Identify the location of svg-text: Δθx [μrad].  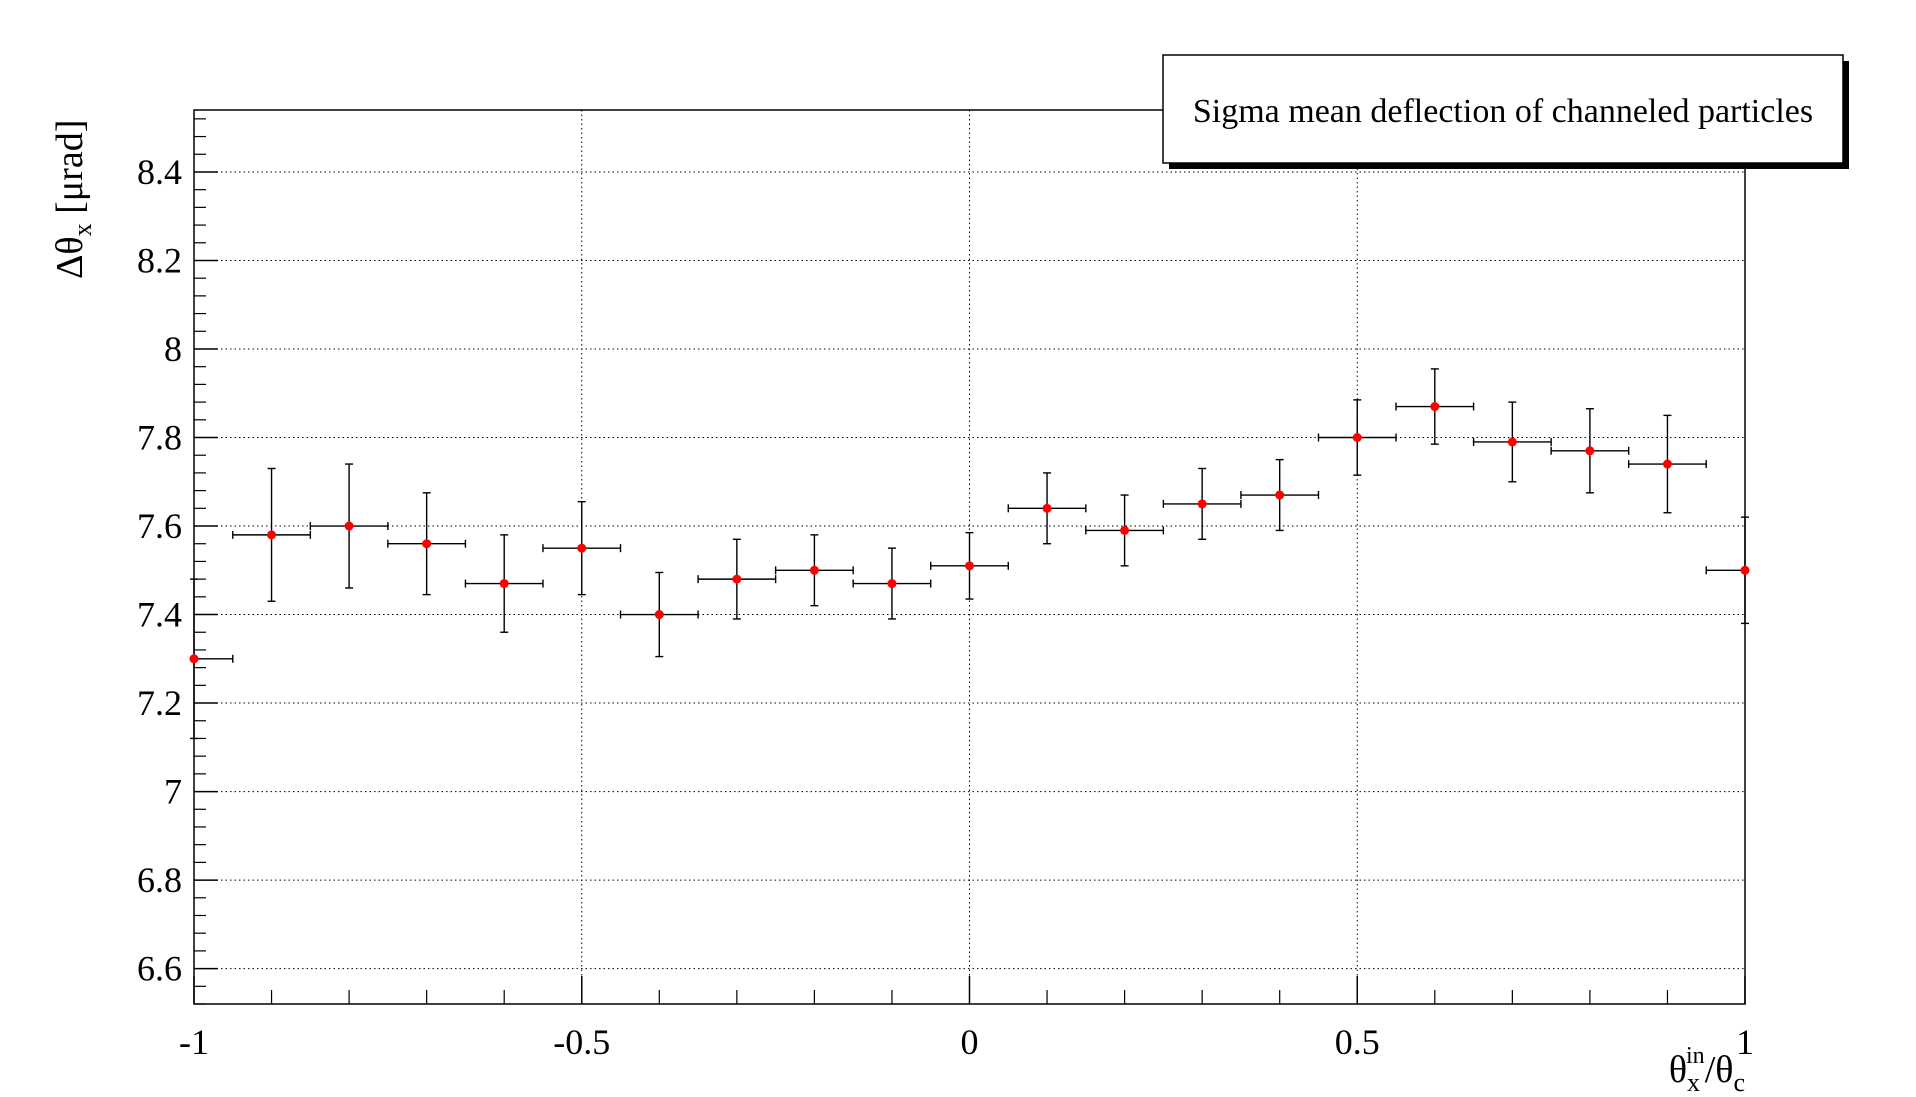
(73, 199).